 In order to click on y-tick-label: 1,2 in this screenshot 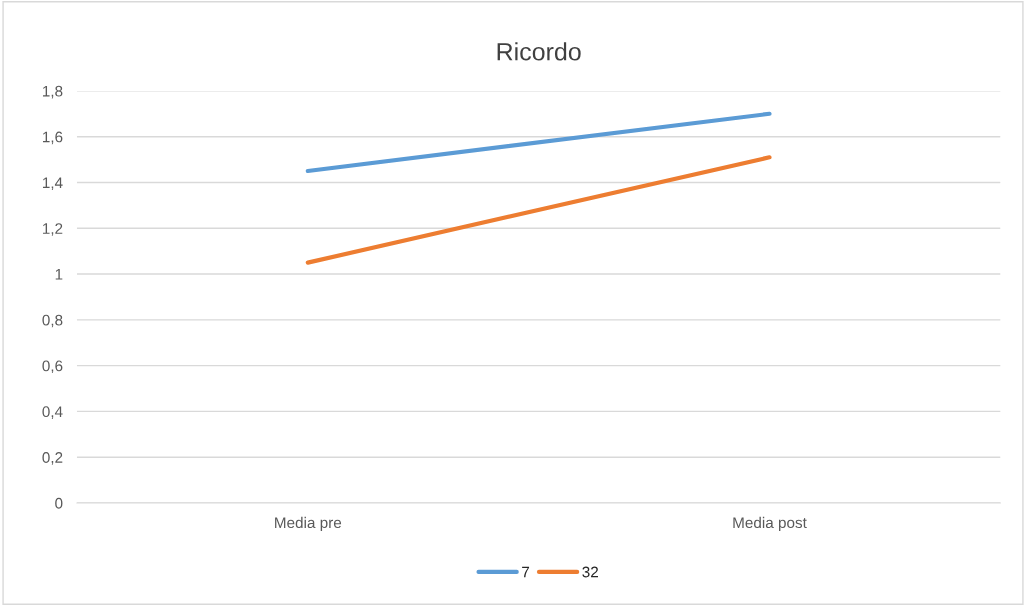, I will do `click(52, 229)`.